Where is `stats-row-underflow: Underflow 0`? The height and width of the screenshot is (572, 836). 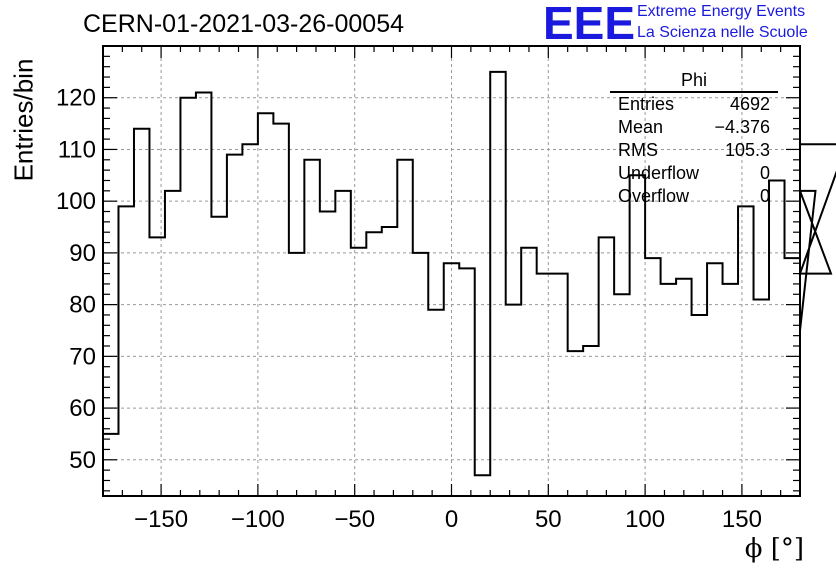
stats-row-underflow: Underflow 0 is located at coordinates (694, 173).